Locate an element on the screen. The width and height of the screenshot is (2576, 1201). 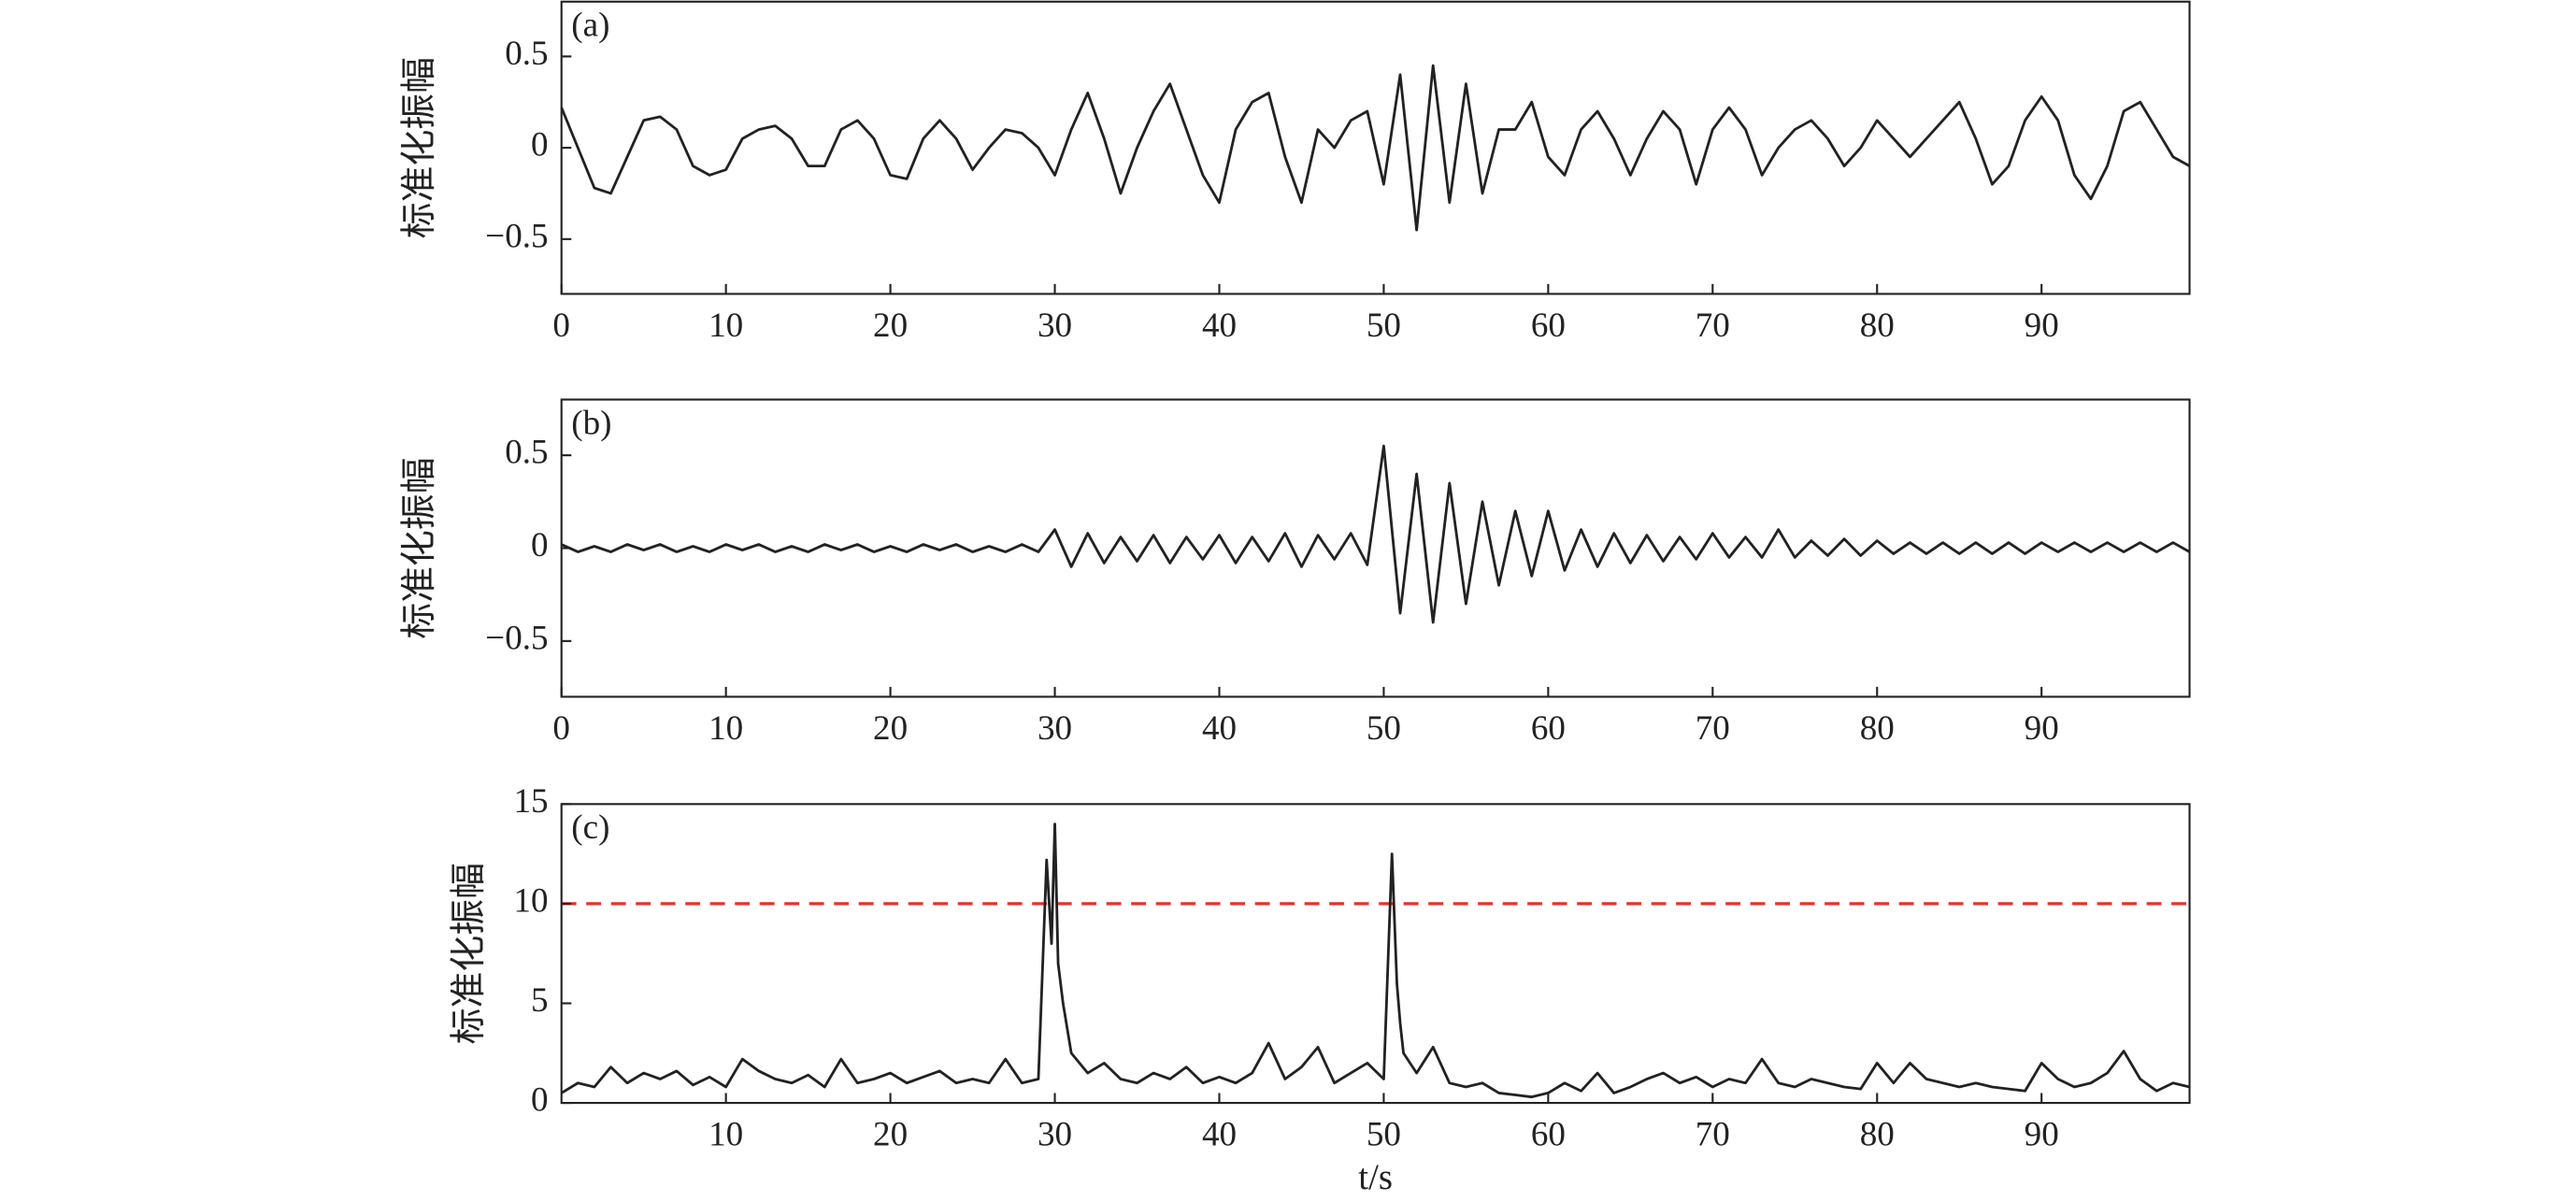
y-tick-label: 15 is located at coordinates (531, 801).